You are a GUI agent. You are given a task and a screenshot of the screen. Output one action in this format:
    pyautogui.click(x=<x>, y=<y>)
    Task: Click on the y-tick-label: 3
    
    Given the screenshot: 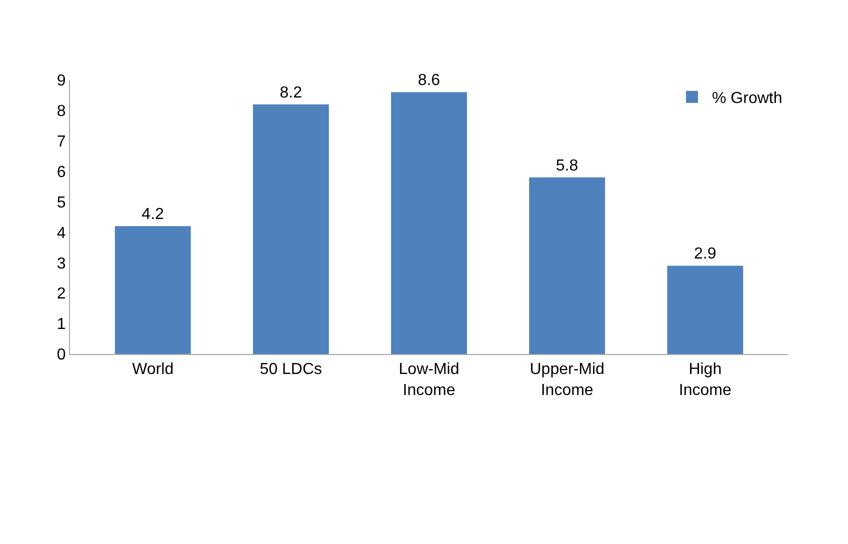 What is the action you would take?
    pyautogui.click(x=61, y=263)
    